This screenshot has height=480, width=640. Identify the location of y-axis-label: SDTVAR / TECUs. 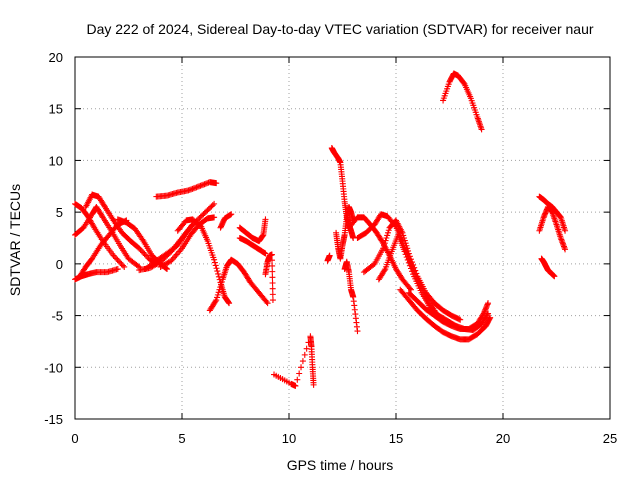
(15, 240).